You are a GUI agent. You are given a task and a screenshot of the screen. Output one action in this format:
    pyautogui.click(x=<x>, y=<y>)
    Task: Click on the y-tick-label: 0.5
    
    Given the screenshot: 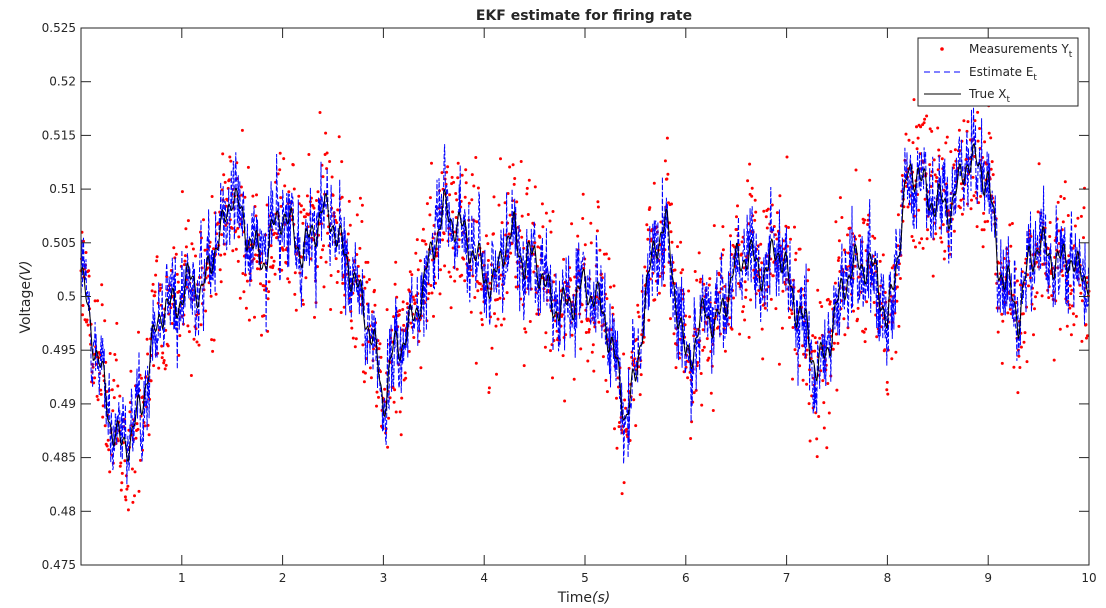 What is the action you would take?
    pyautogui.click(x=66, y=297)
    